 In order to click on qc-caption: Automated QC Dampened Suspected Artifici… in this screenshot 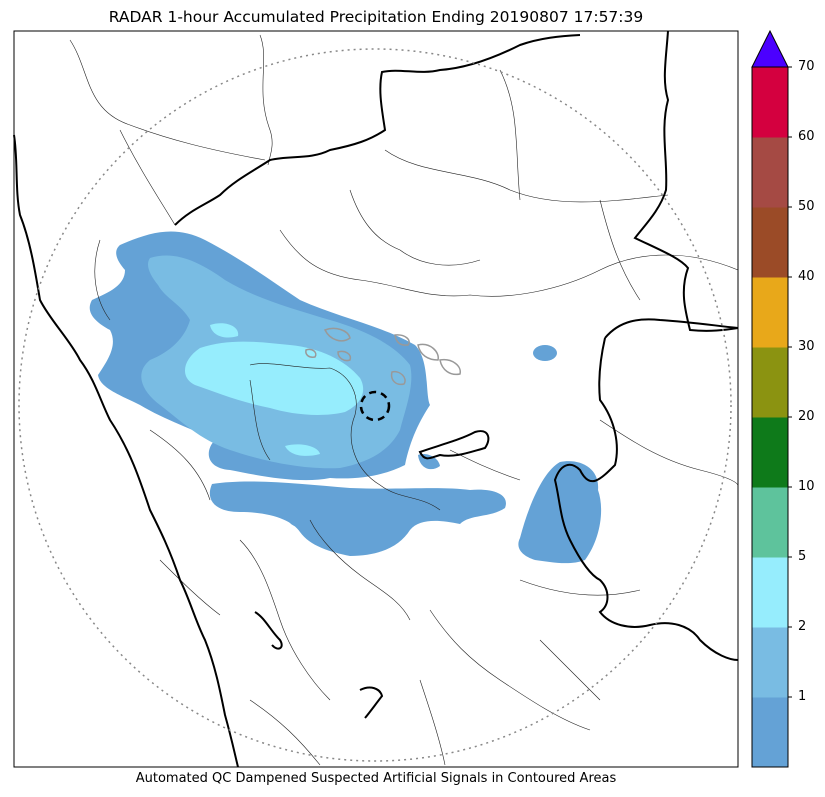, I will do `click(376, 778)`.